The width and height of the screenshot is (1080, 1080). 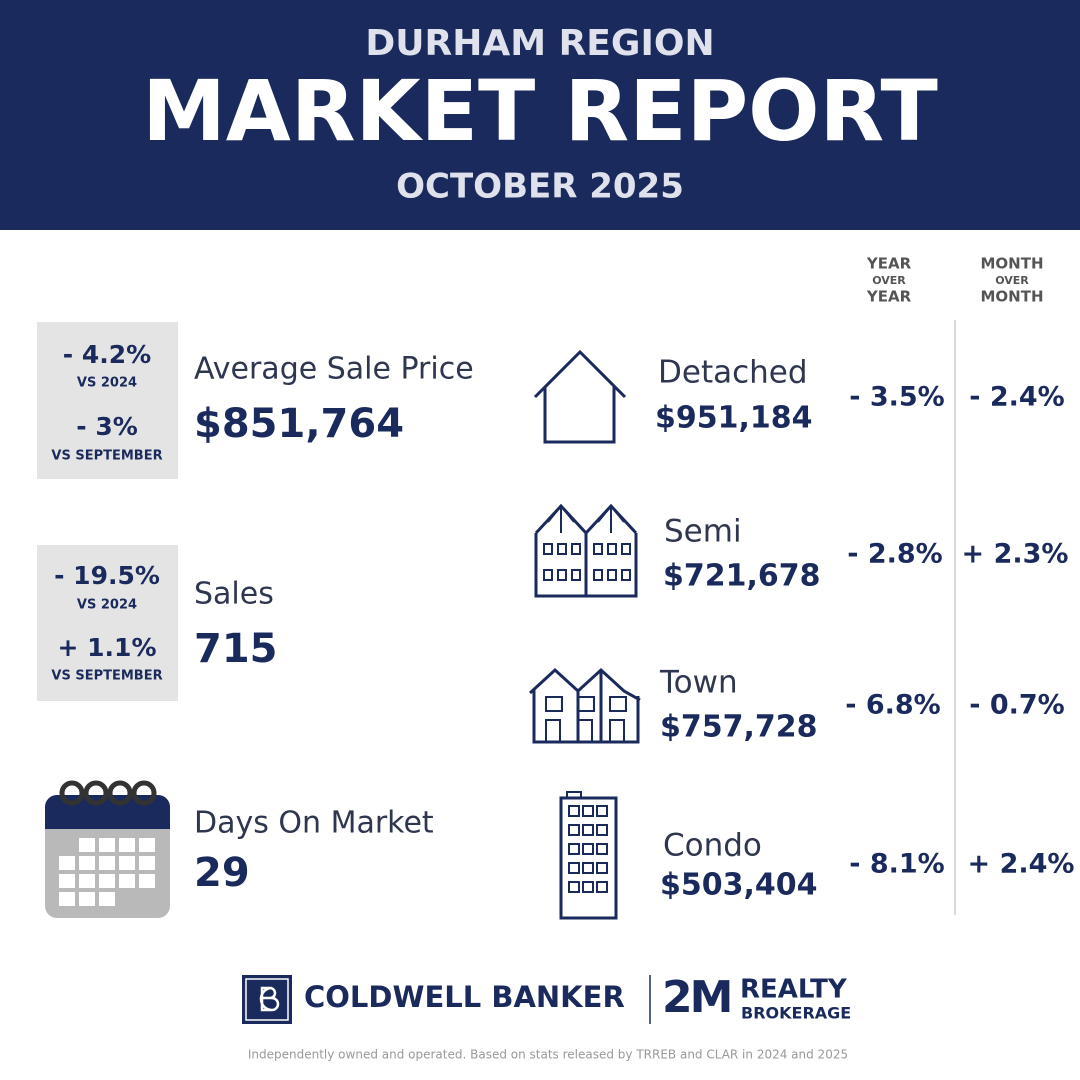 I want to click on type-price: $757,728, so click(x=739, y=727).